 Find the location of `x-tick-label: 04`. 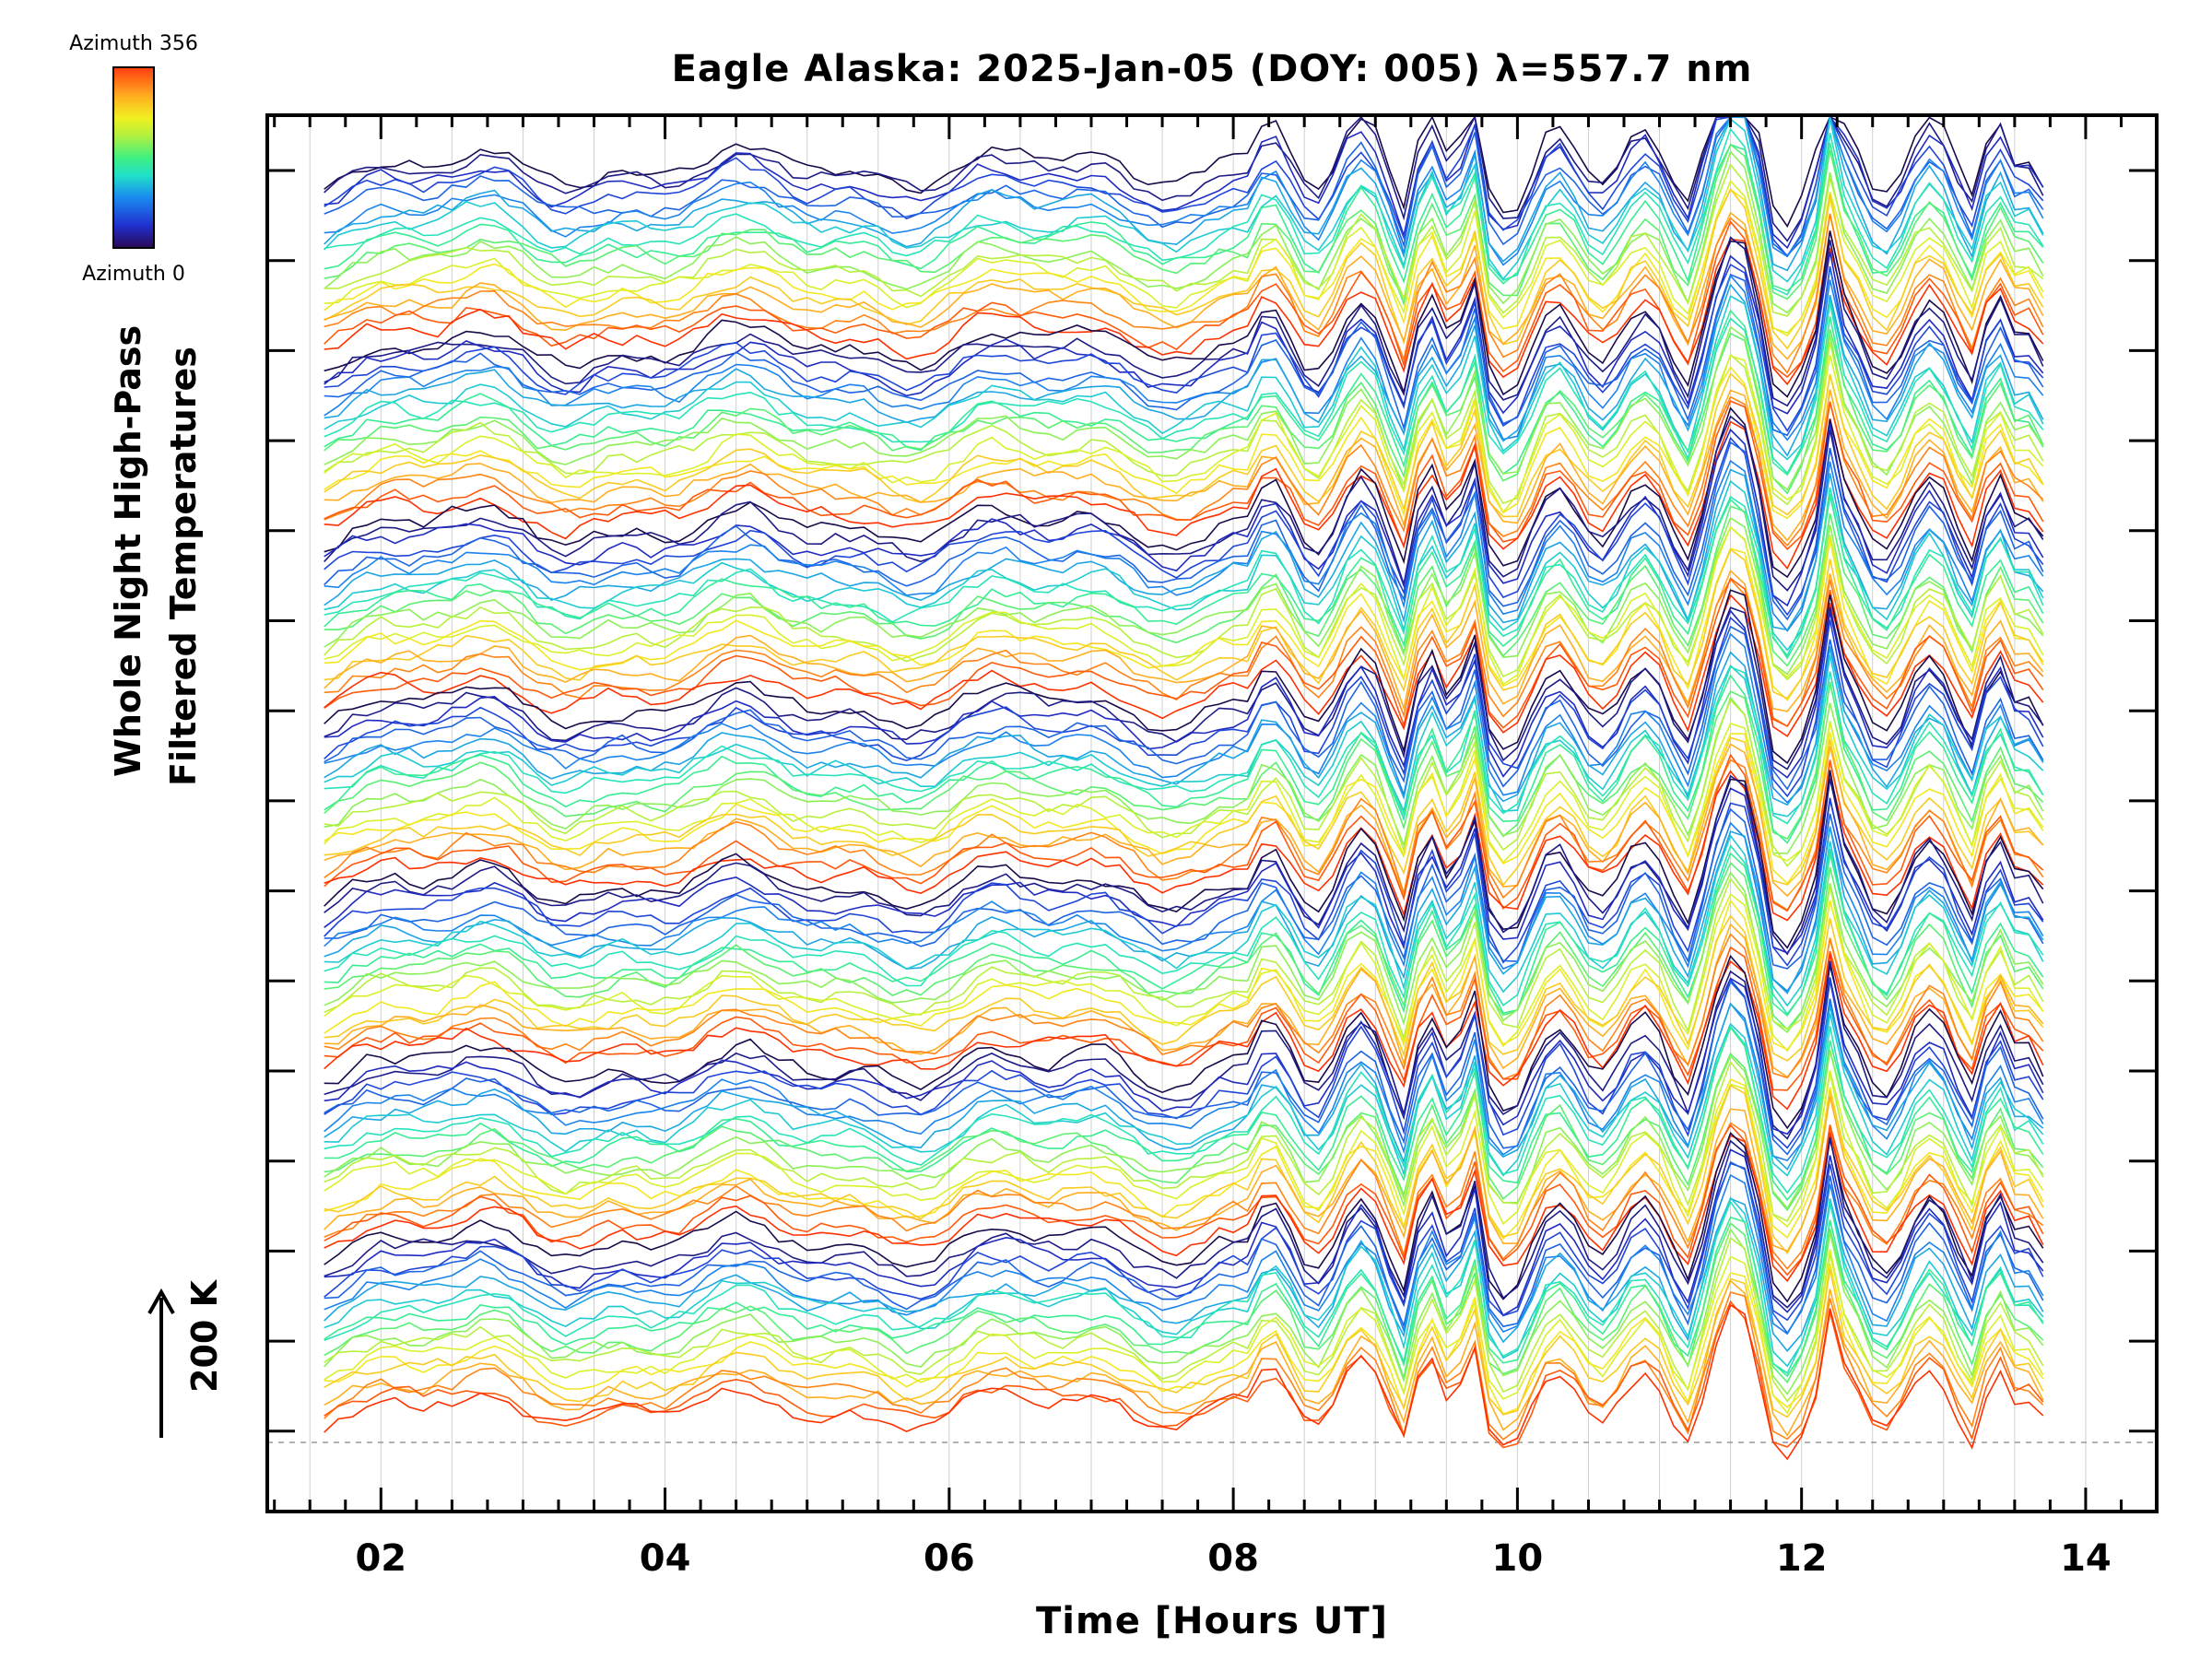

x-tick-label: 04 is located at coordinates (665, 1558).